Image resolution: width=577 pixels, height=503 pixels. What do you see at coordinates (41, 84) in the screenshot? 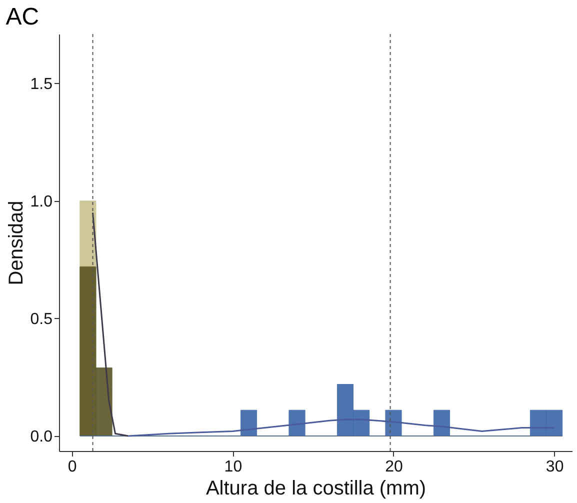
I see `y-tick-label: 1.5` at bounding box center [41, 84].